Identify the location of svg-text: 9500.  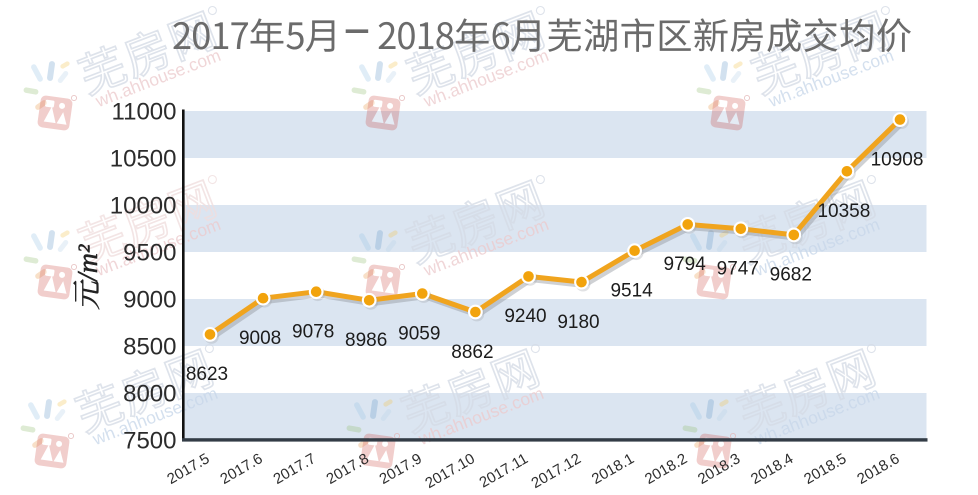
(149, 253).